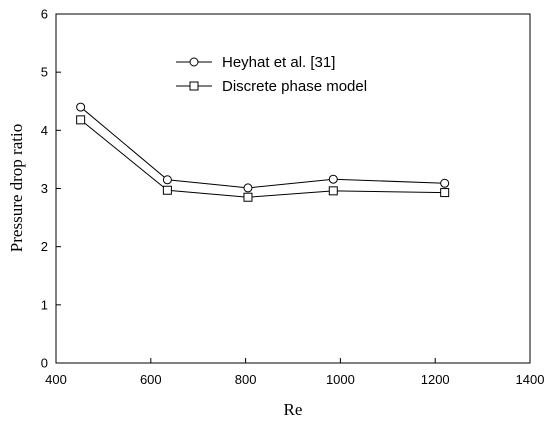  I want to click on x-tick-label: 1400, so click(530, 379).